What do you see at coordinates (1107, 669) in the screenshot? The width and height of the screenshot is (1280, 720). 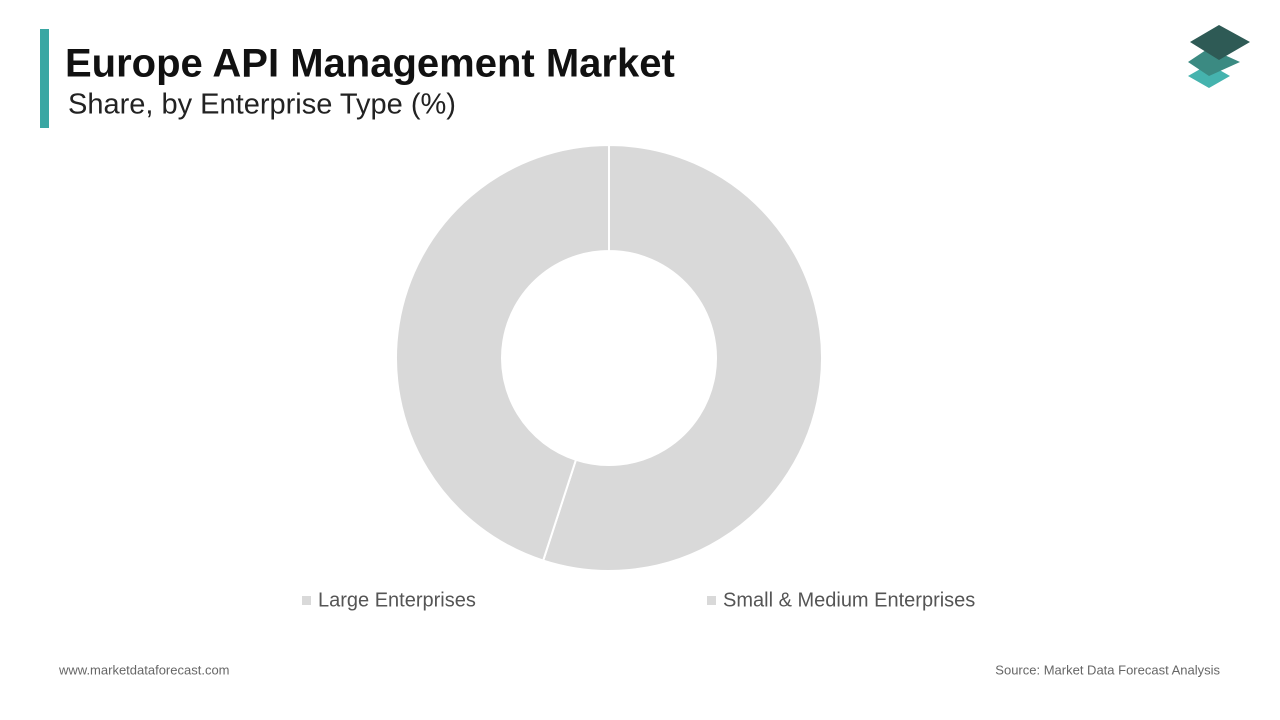 I see `source: Source: Market Data Forecast Analysis` at bounding box center [1107, 669].